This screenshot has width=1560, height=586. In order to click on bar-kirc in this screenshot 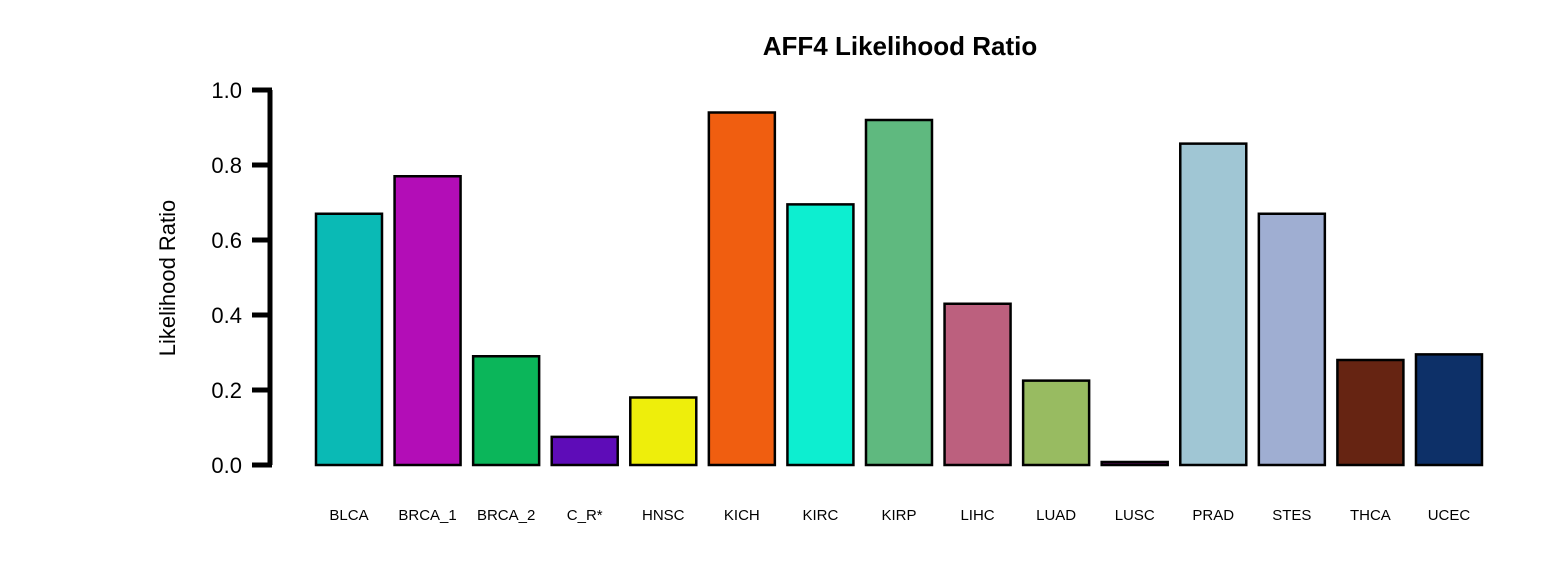, I will do `click(820, 335)`.